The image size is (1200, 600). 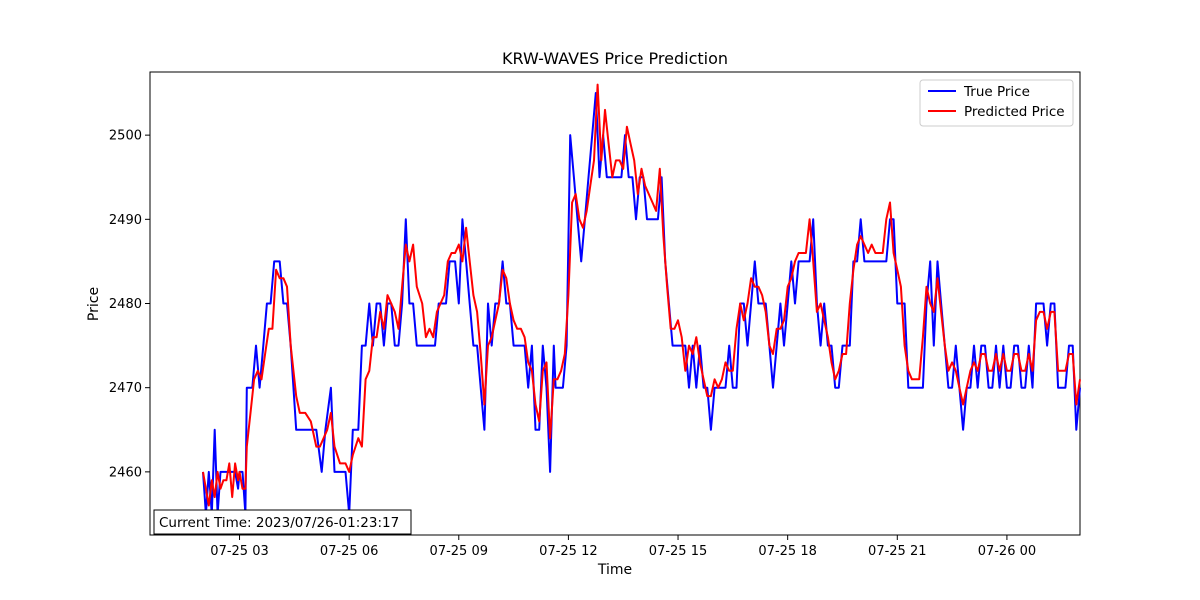 I want to click on x-tick-label: 07-25 15, so click(x=678, y=551).